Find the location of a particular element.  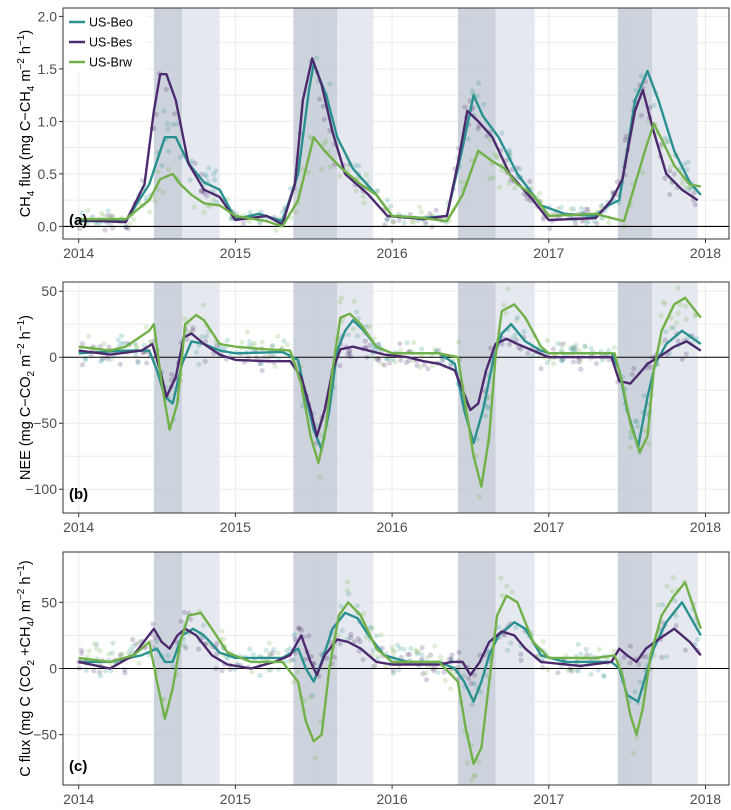

y-tick-label: 0.5 is located at coordinates (48, 174).